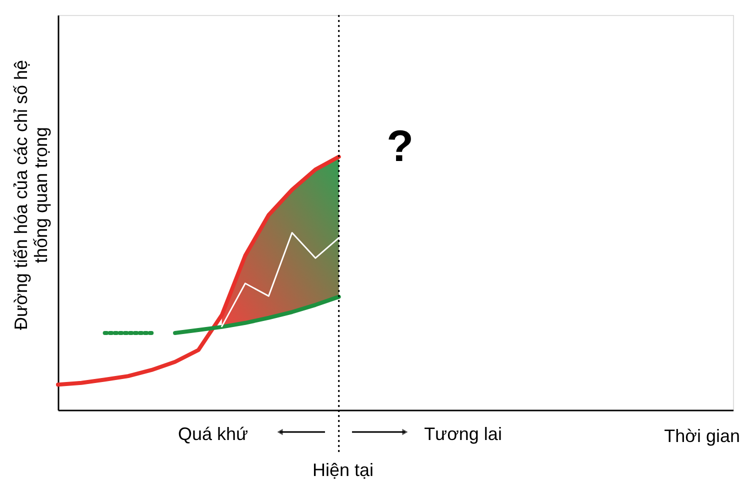  I want to click on text: Hiện tại, so click(343, 470).